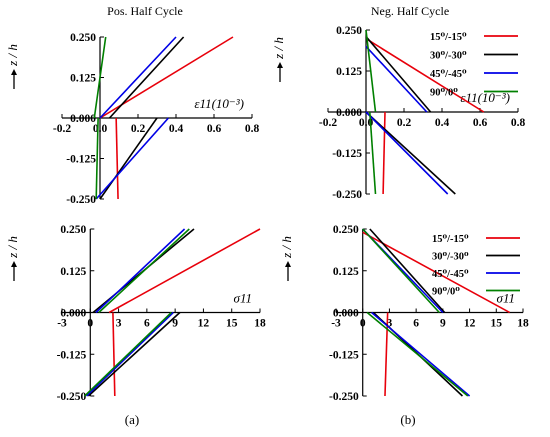 The height and width of the screenshot is (437, 550). I want to click on caption-b: (b), so click(407, 419).